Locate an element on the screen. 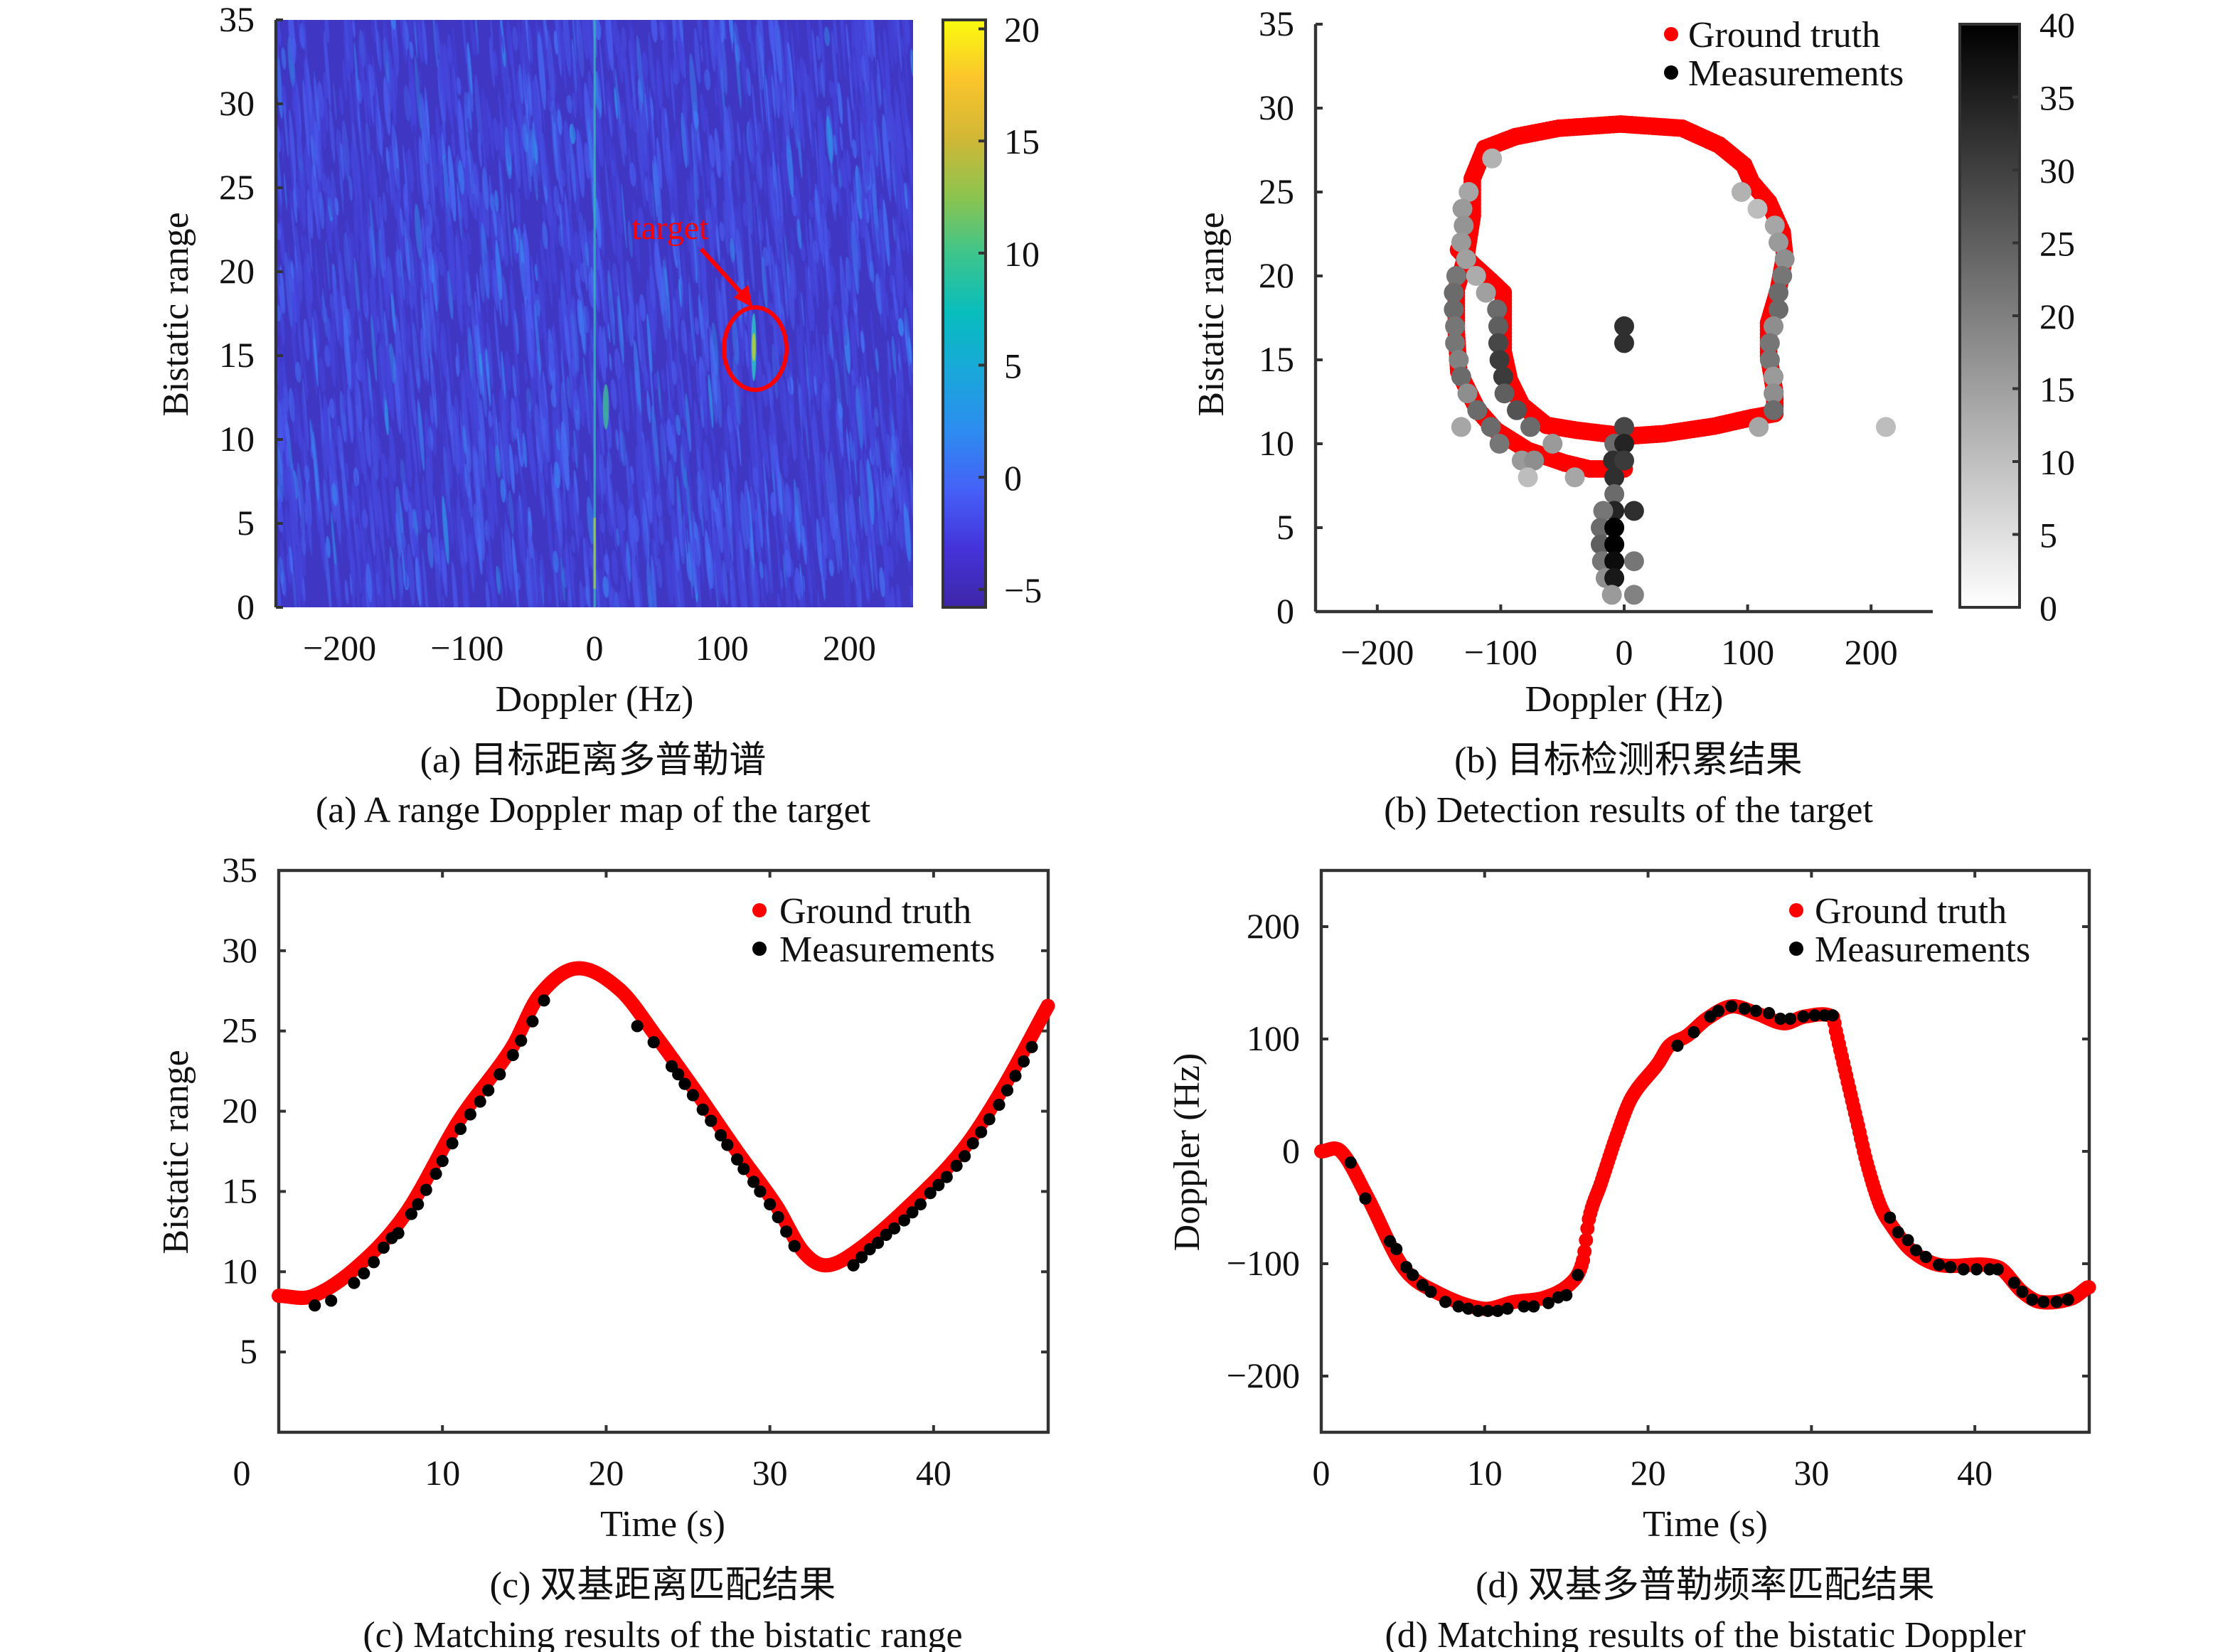 This screenshot has height=1652, width=2240. legend-marker-ground-truth is located at coordinates (1796, 910).